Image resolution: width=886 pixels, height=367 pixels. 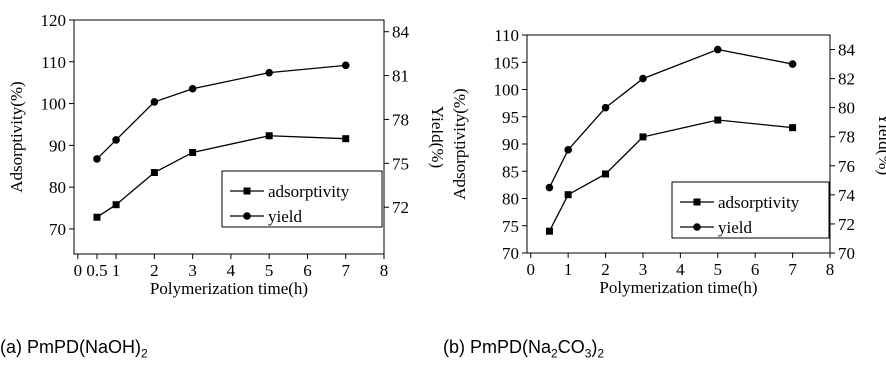 What do you see at coordinates (846, 79) in the screenshot?
I see `y2-tick-label: 82` at bounding box center [846, 79].